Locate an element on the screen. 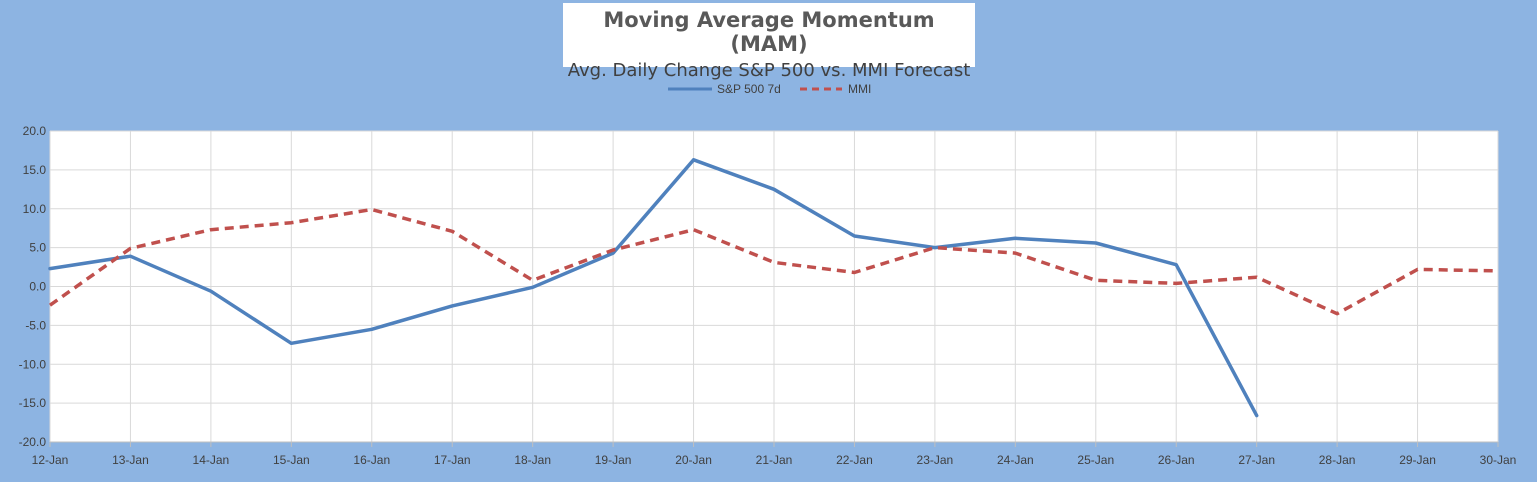 Image resolution: width=1537 pixels, height=482 pixels. x-tick-label: 25-Jan is located at coordinates (1095, 460).